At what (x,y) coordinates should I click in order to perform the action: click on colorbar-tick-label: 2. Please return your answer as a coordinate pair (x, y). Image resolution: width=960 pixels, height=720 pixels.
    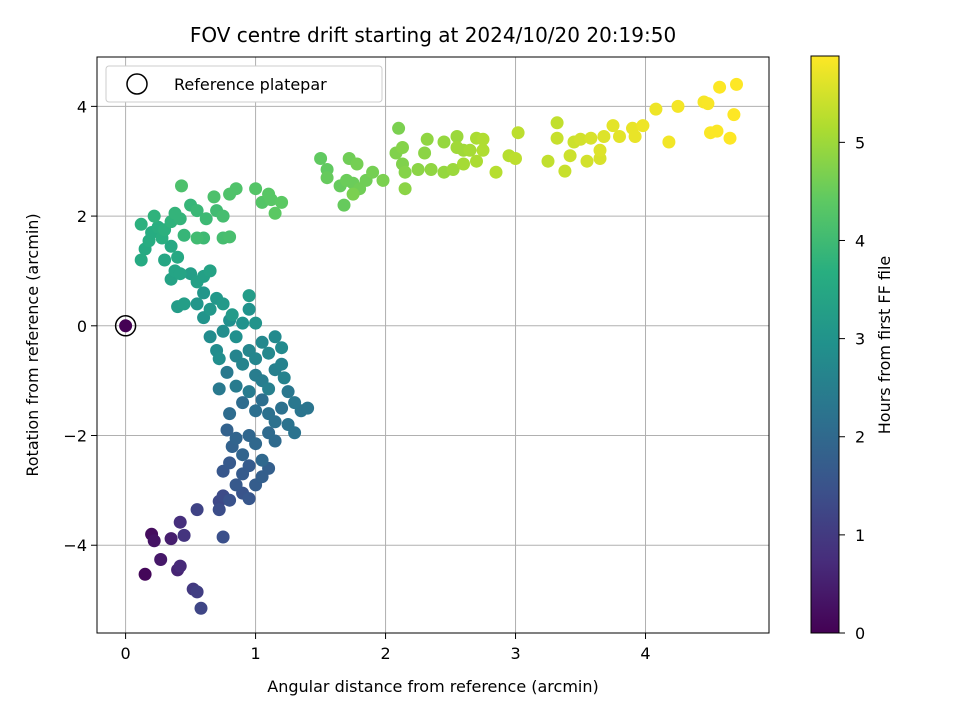
    Looking at the image, I should click on (860, 437).